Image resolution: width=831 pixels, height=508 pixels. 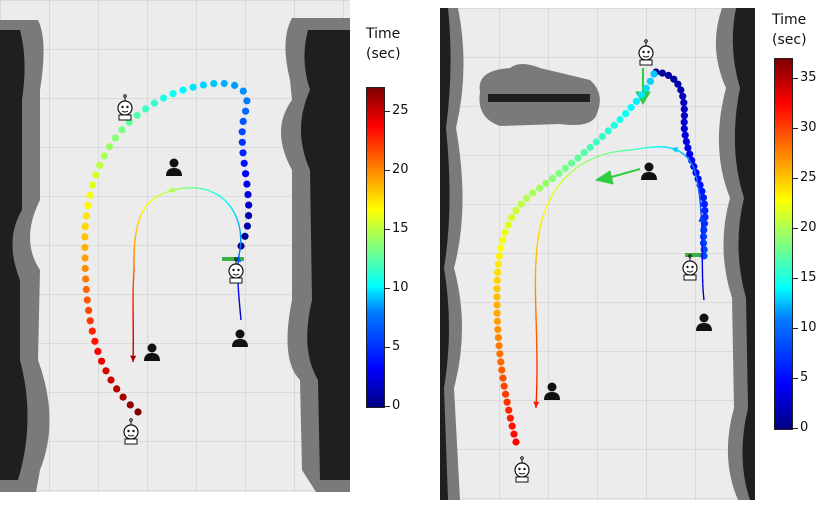 I want to click on obstacle-island, so click(x=539, y=98).